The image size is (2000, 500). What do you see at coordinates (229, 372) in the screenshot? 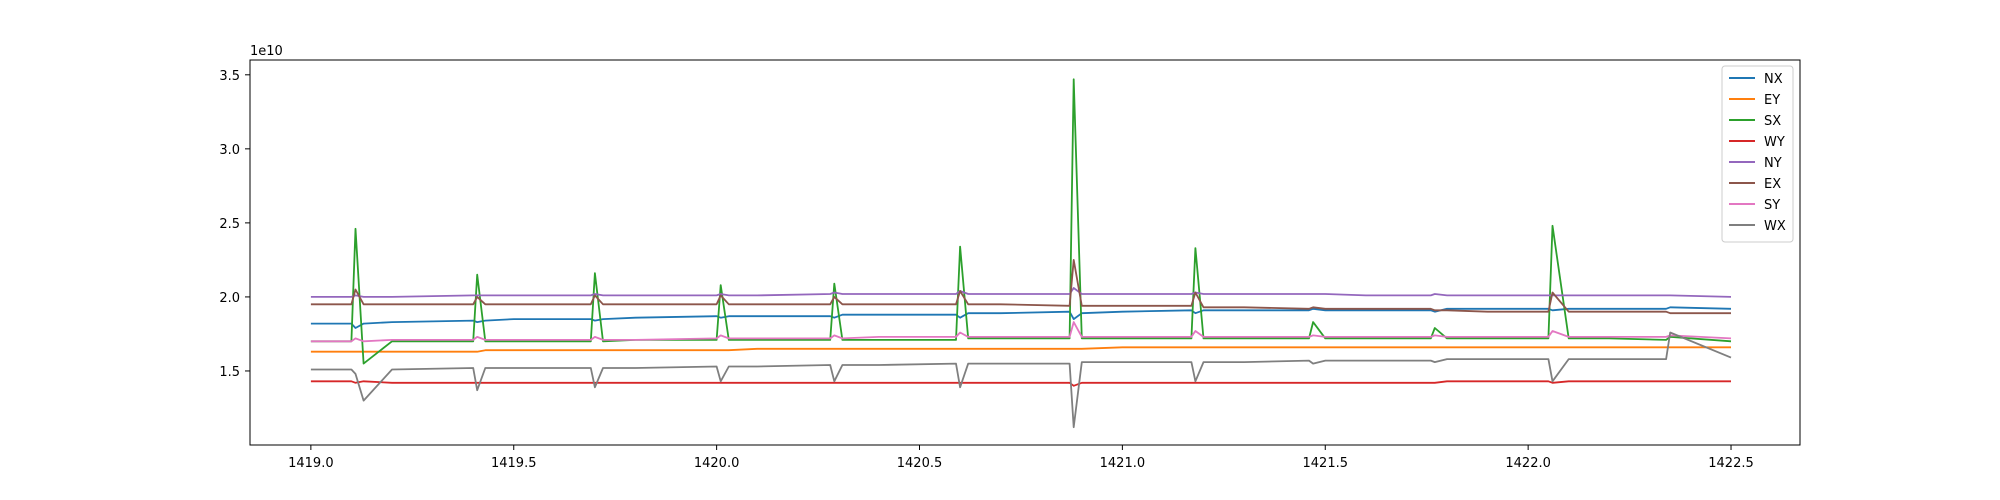
I see `y-tick-label: 1.5` at bounding box center [229, 372].